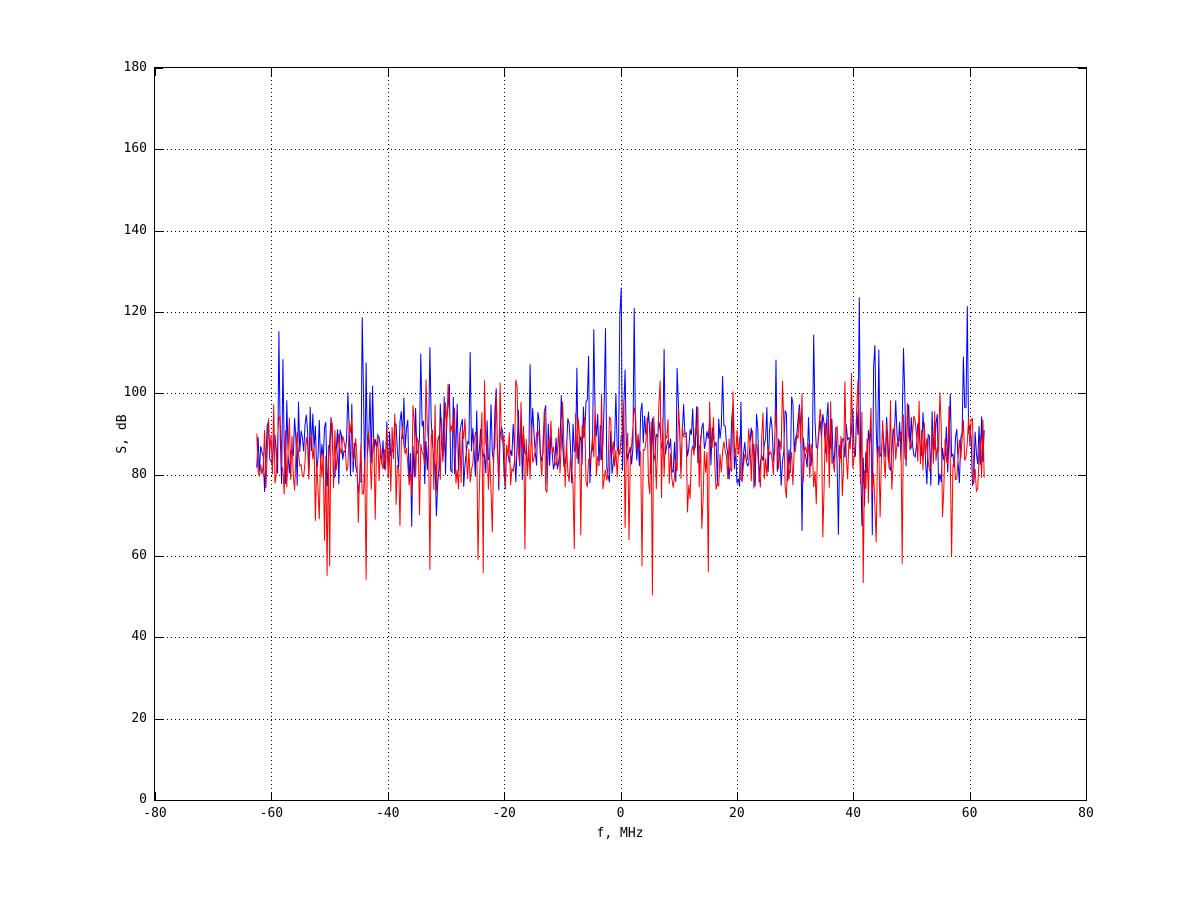 Image resolution: width=1200 pixels, height=901 pixels. I want to click on y-tick-label: 100, so click(135, 393).